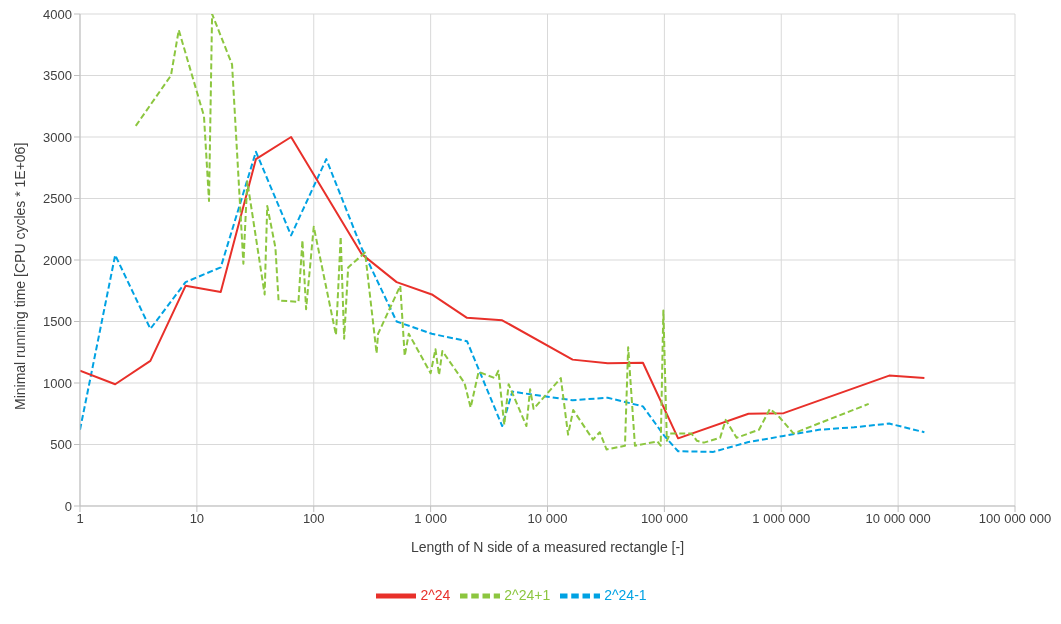 This screenshot has height=624, width=1061. What do you see at coordinates (898, 519) in the screenshot?
I see `x-tick-label: 10 000 000` at bounding box center [898, 519].